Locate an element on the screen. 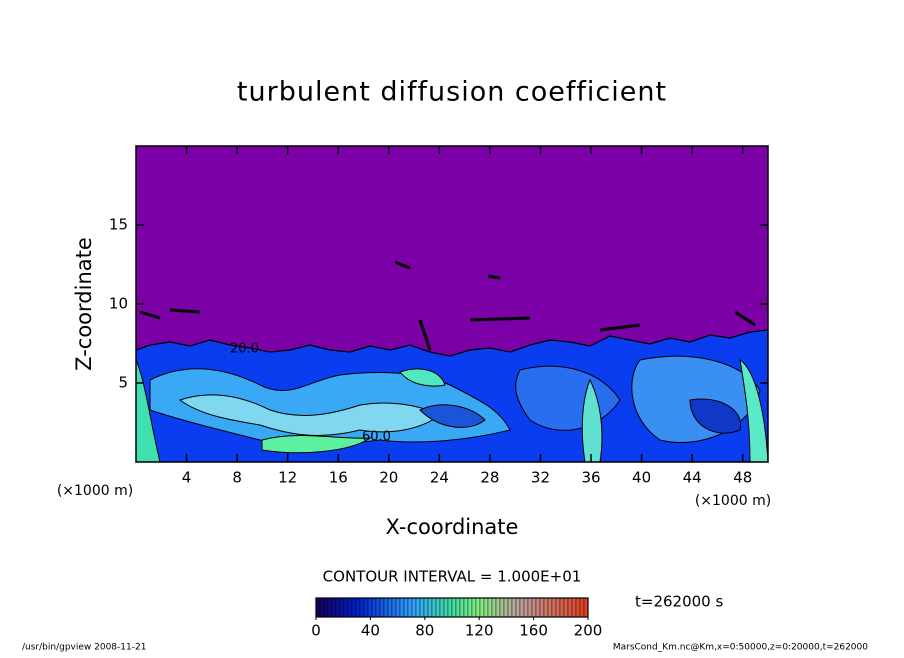 This screenshot has height=658, width=904. y-unit-label: (×1000 m) is located at coordinates (95, 491).